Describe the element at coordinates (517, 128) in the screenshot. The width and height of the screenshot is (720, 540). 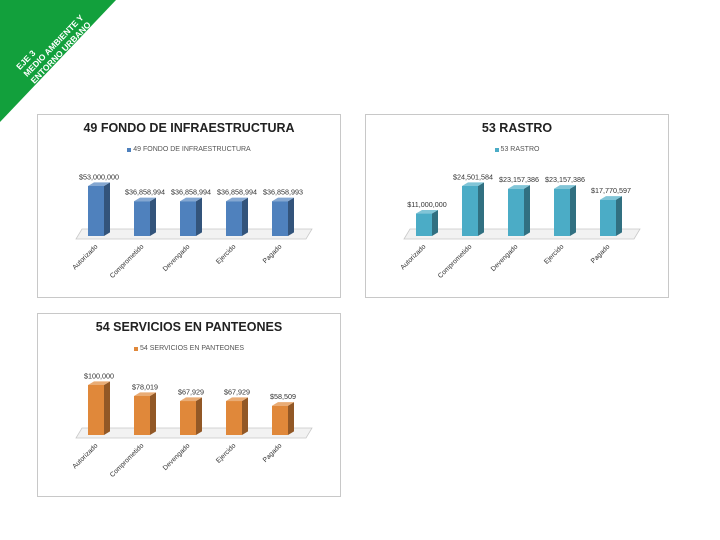
I see `chart-title: 53 RASTRO` at that location.